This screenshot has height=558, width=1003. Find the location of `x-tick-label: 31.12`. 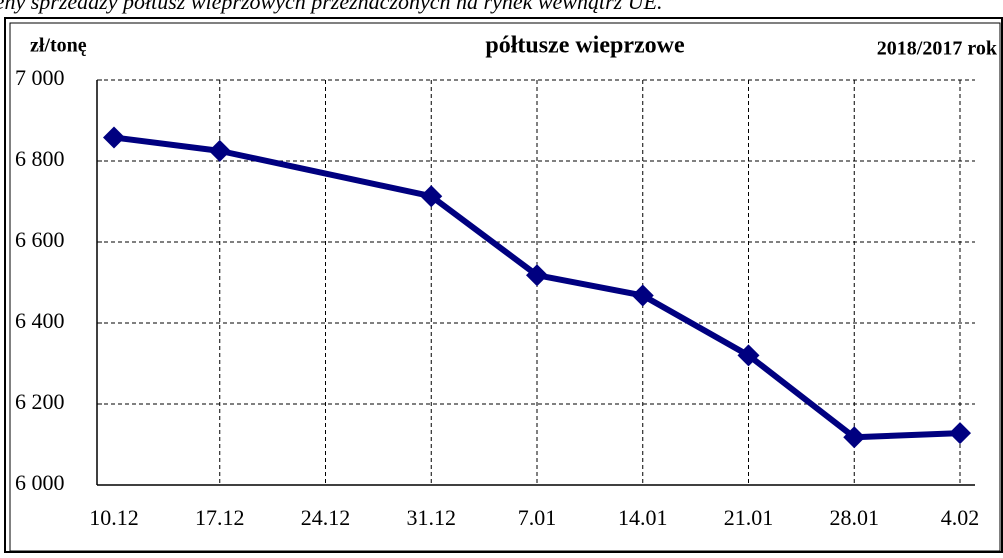

x-tick-label: 31.12 is located at coordinates (432, 517).